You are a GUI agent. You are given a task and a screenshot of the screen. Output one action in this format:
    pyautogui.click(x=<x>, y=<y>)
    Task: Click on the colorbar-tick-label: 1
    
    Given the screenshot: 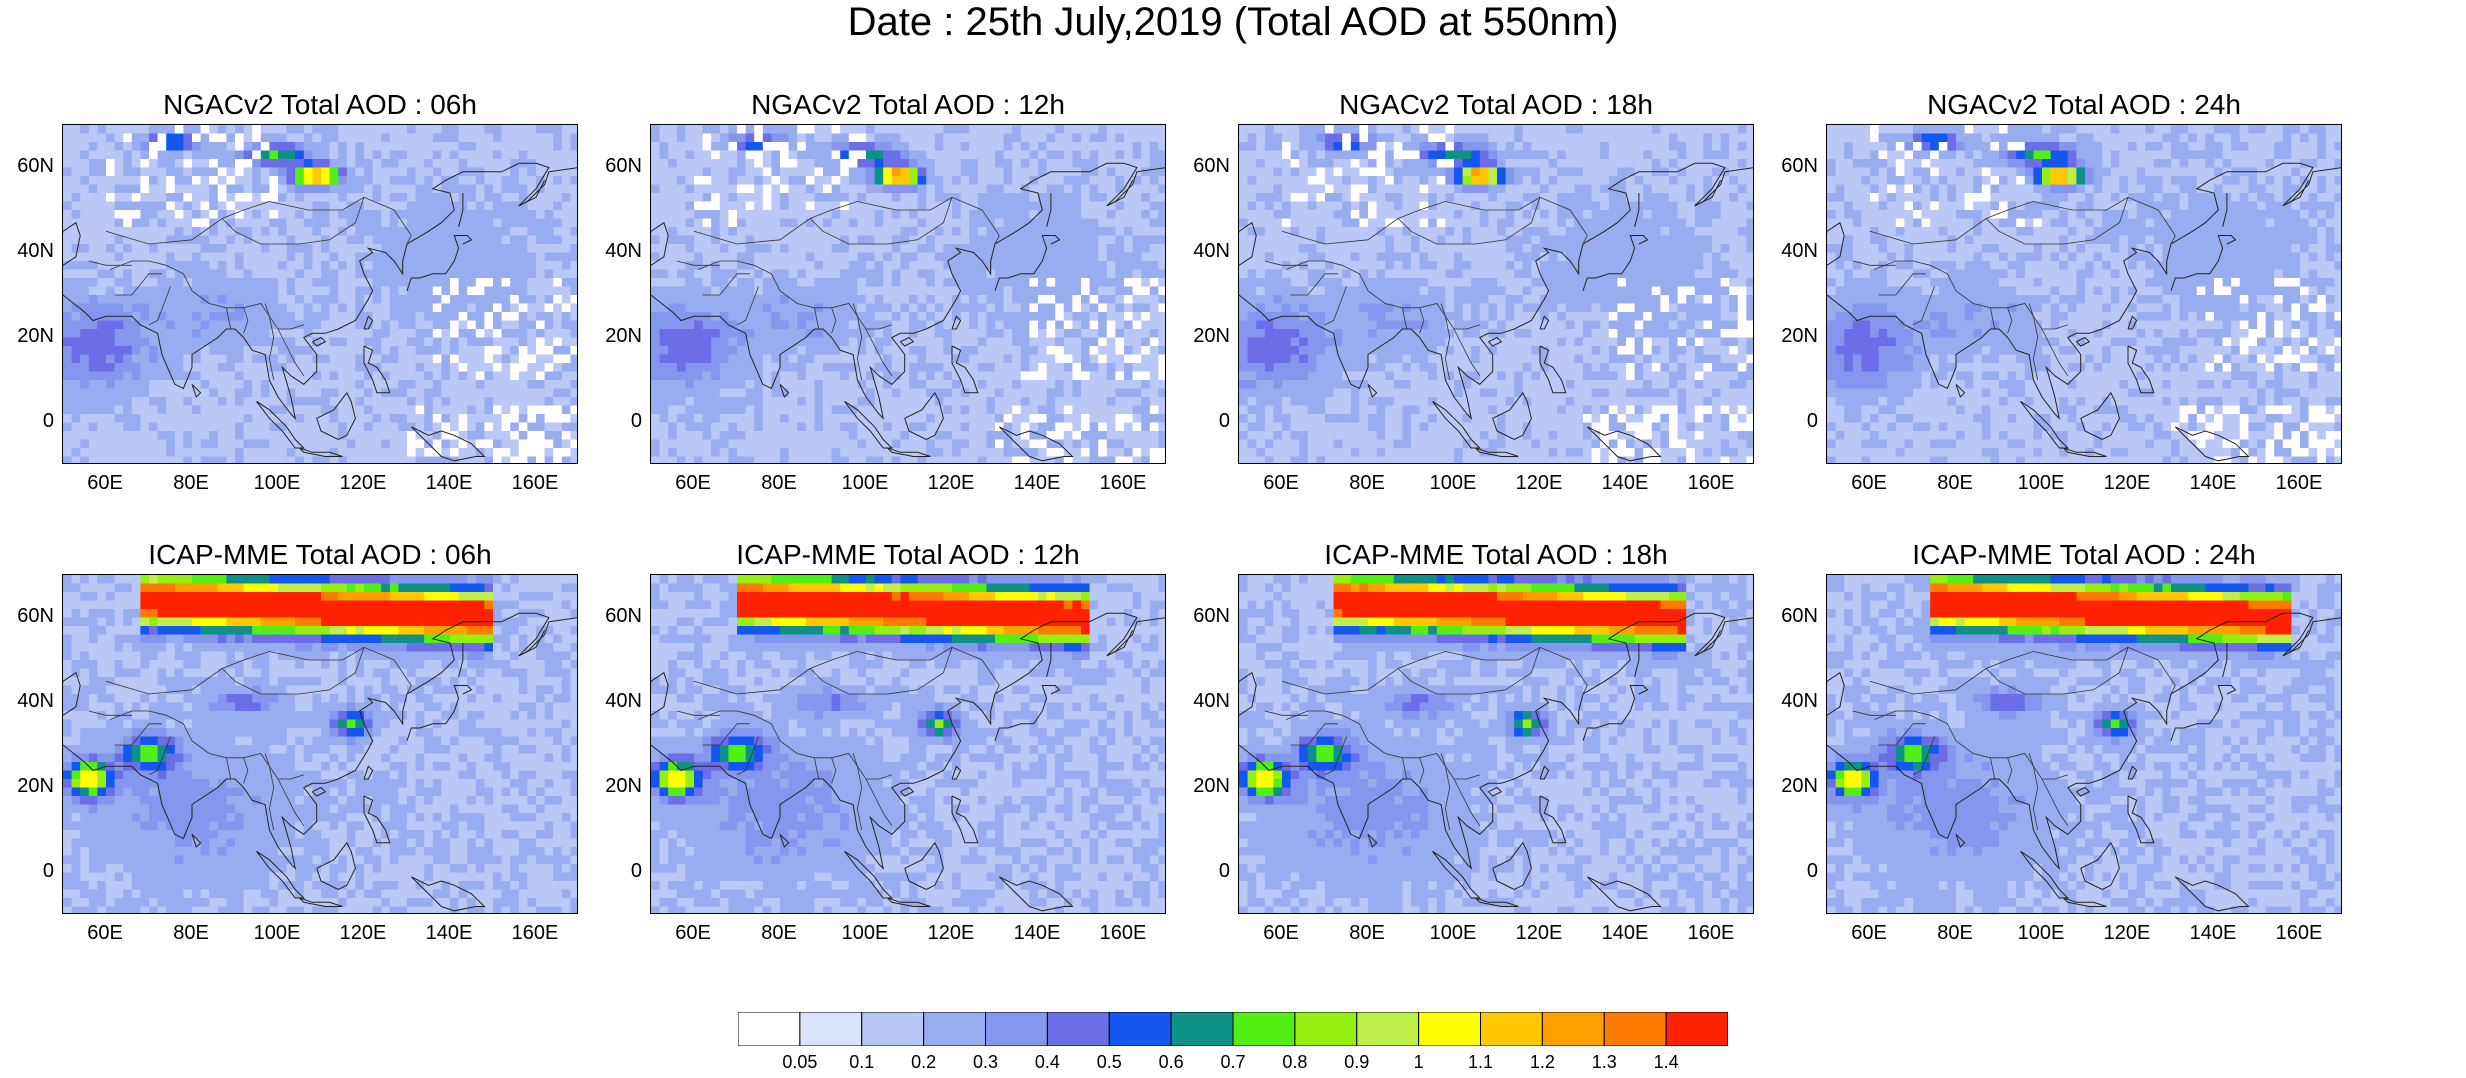 What is the action you would take?
    pyautogui.click(x=1419, y=1062)
    